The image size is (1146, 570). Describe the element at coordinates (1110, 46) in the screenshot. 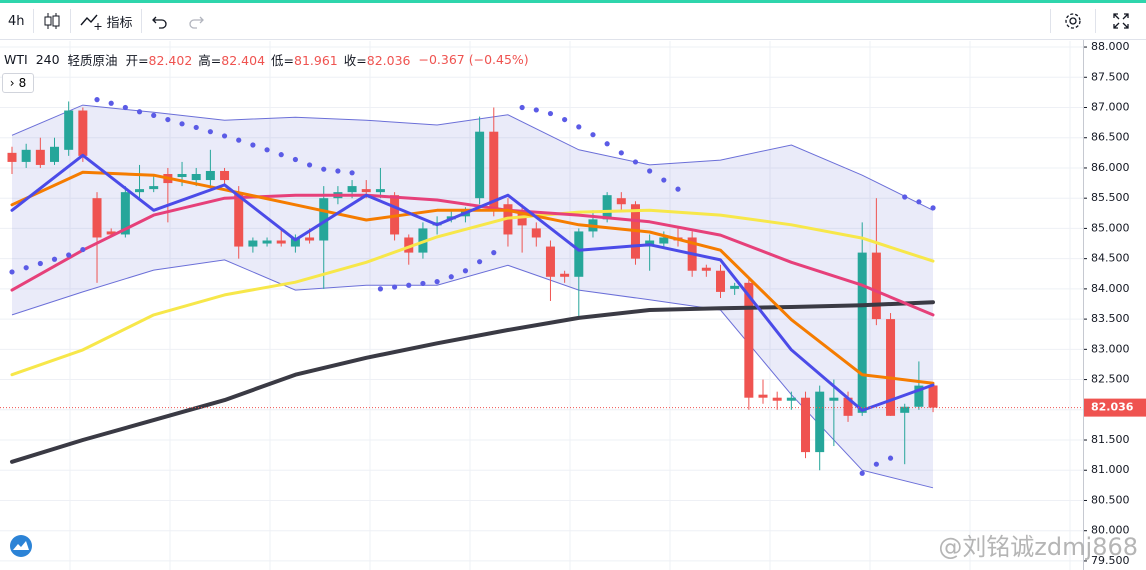

I see `y-tick-label: 88.000` at that location.